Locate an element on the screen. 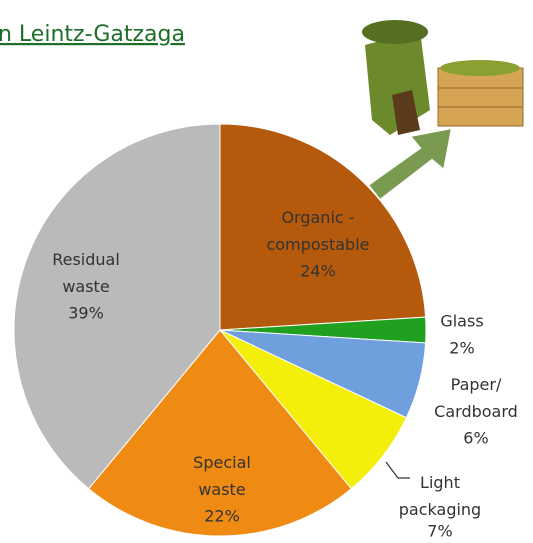 This screenshot has height=543, width=533. pie-slice is located at coordinates (323, 227).